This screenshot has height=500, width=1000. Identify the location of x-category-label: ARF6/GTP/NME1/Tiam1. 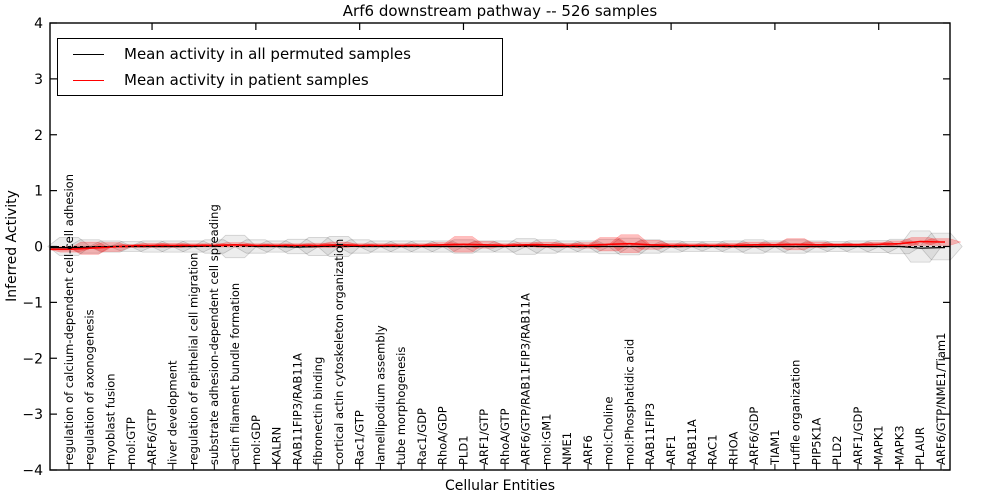
(941, 399).